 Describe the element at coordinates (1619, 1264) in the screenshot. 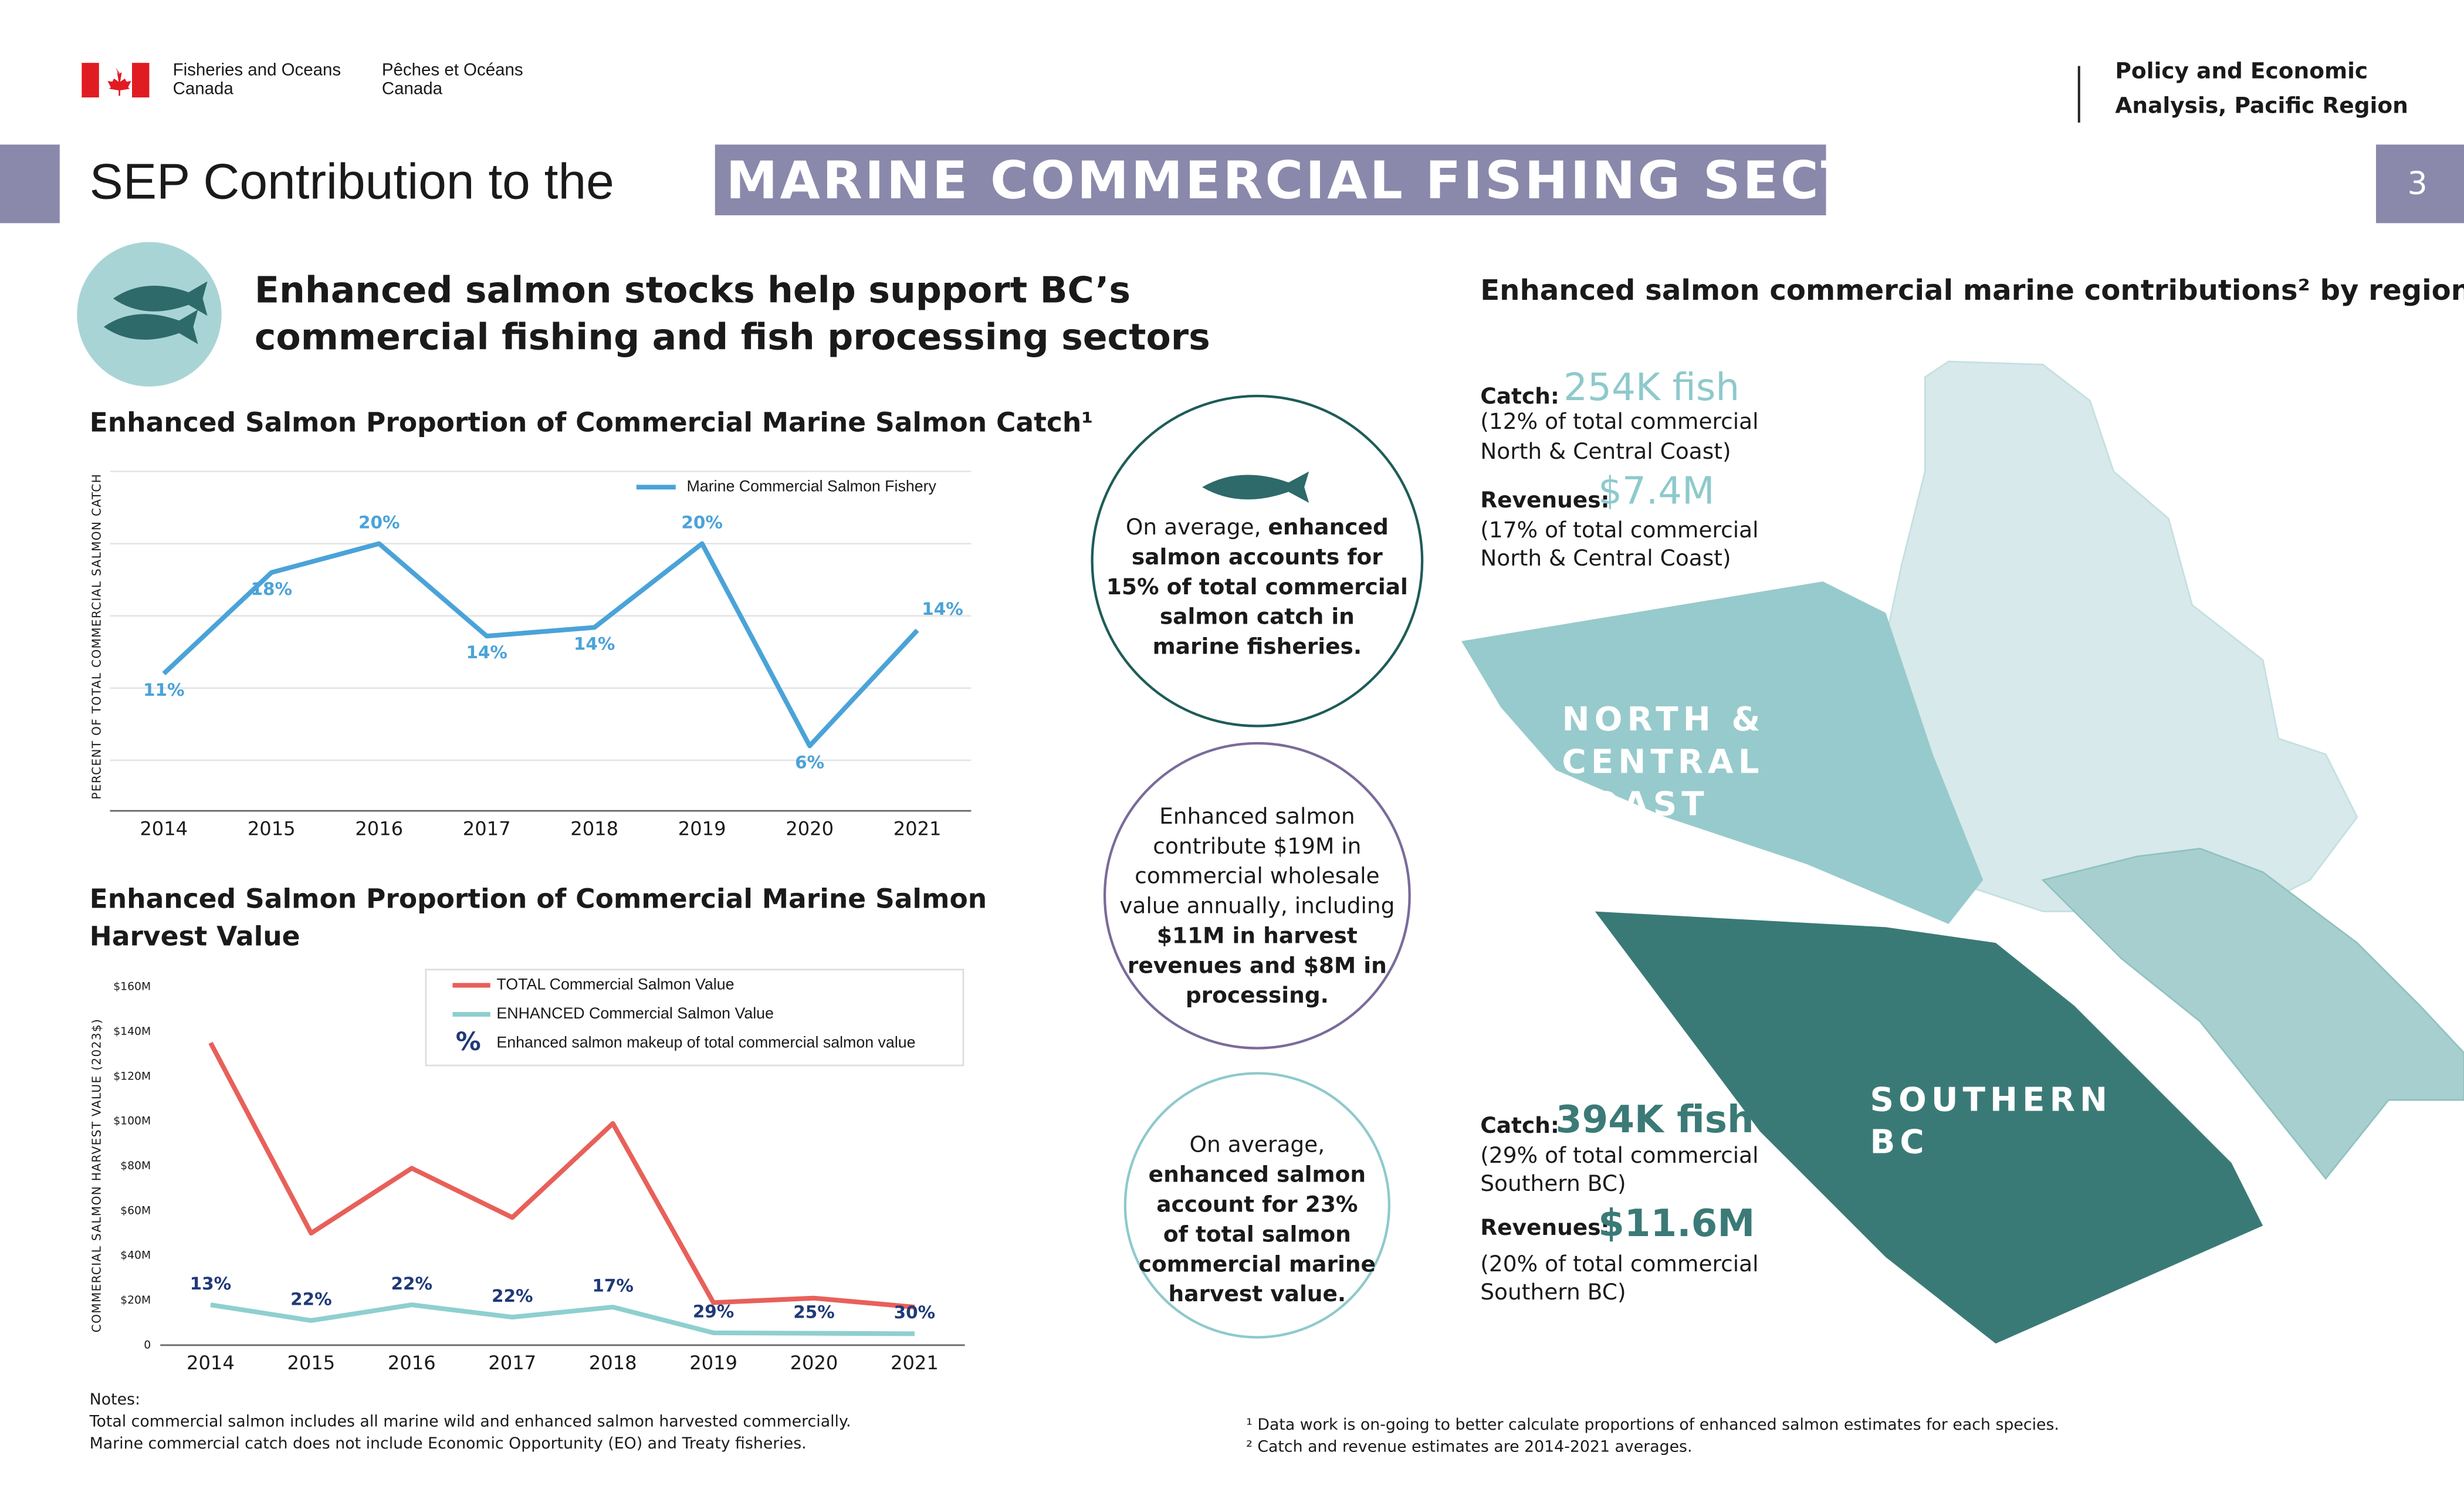

I see `revenue-note: (20% of total commercial` at that location.